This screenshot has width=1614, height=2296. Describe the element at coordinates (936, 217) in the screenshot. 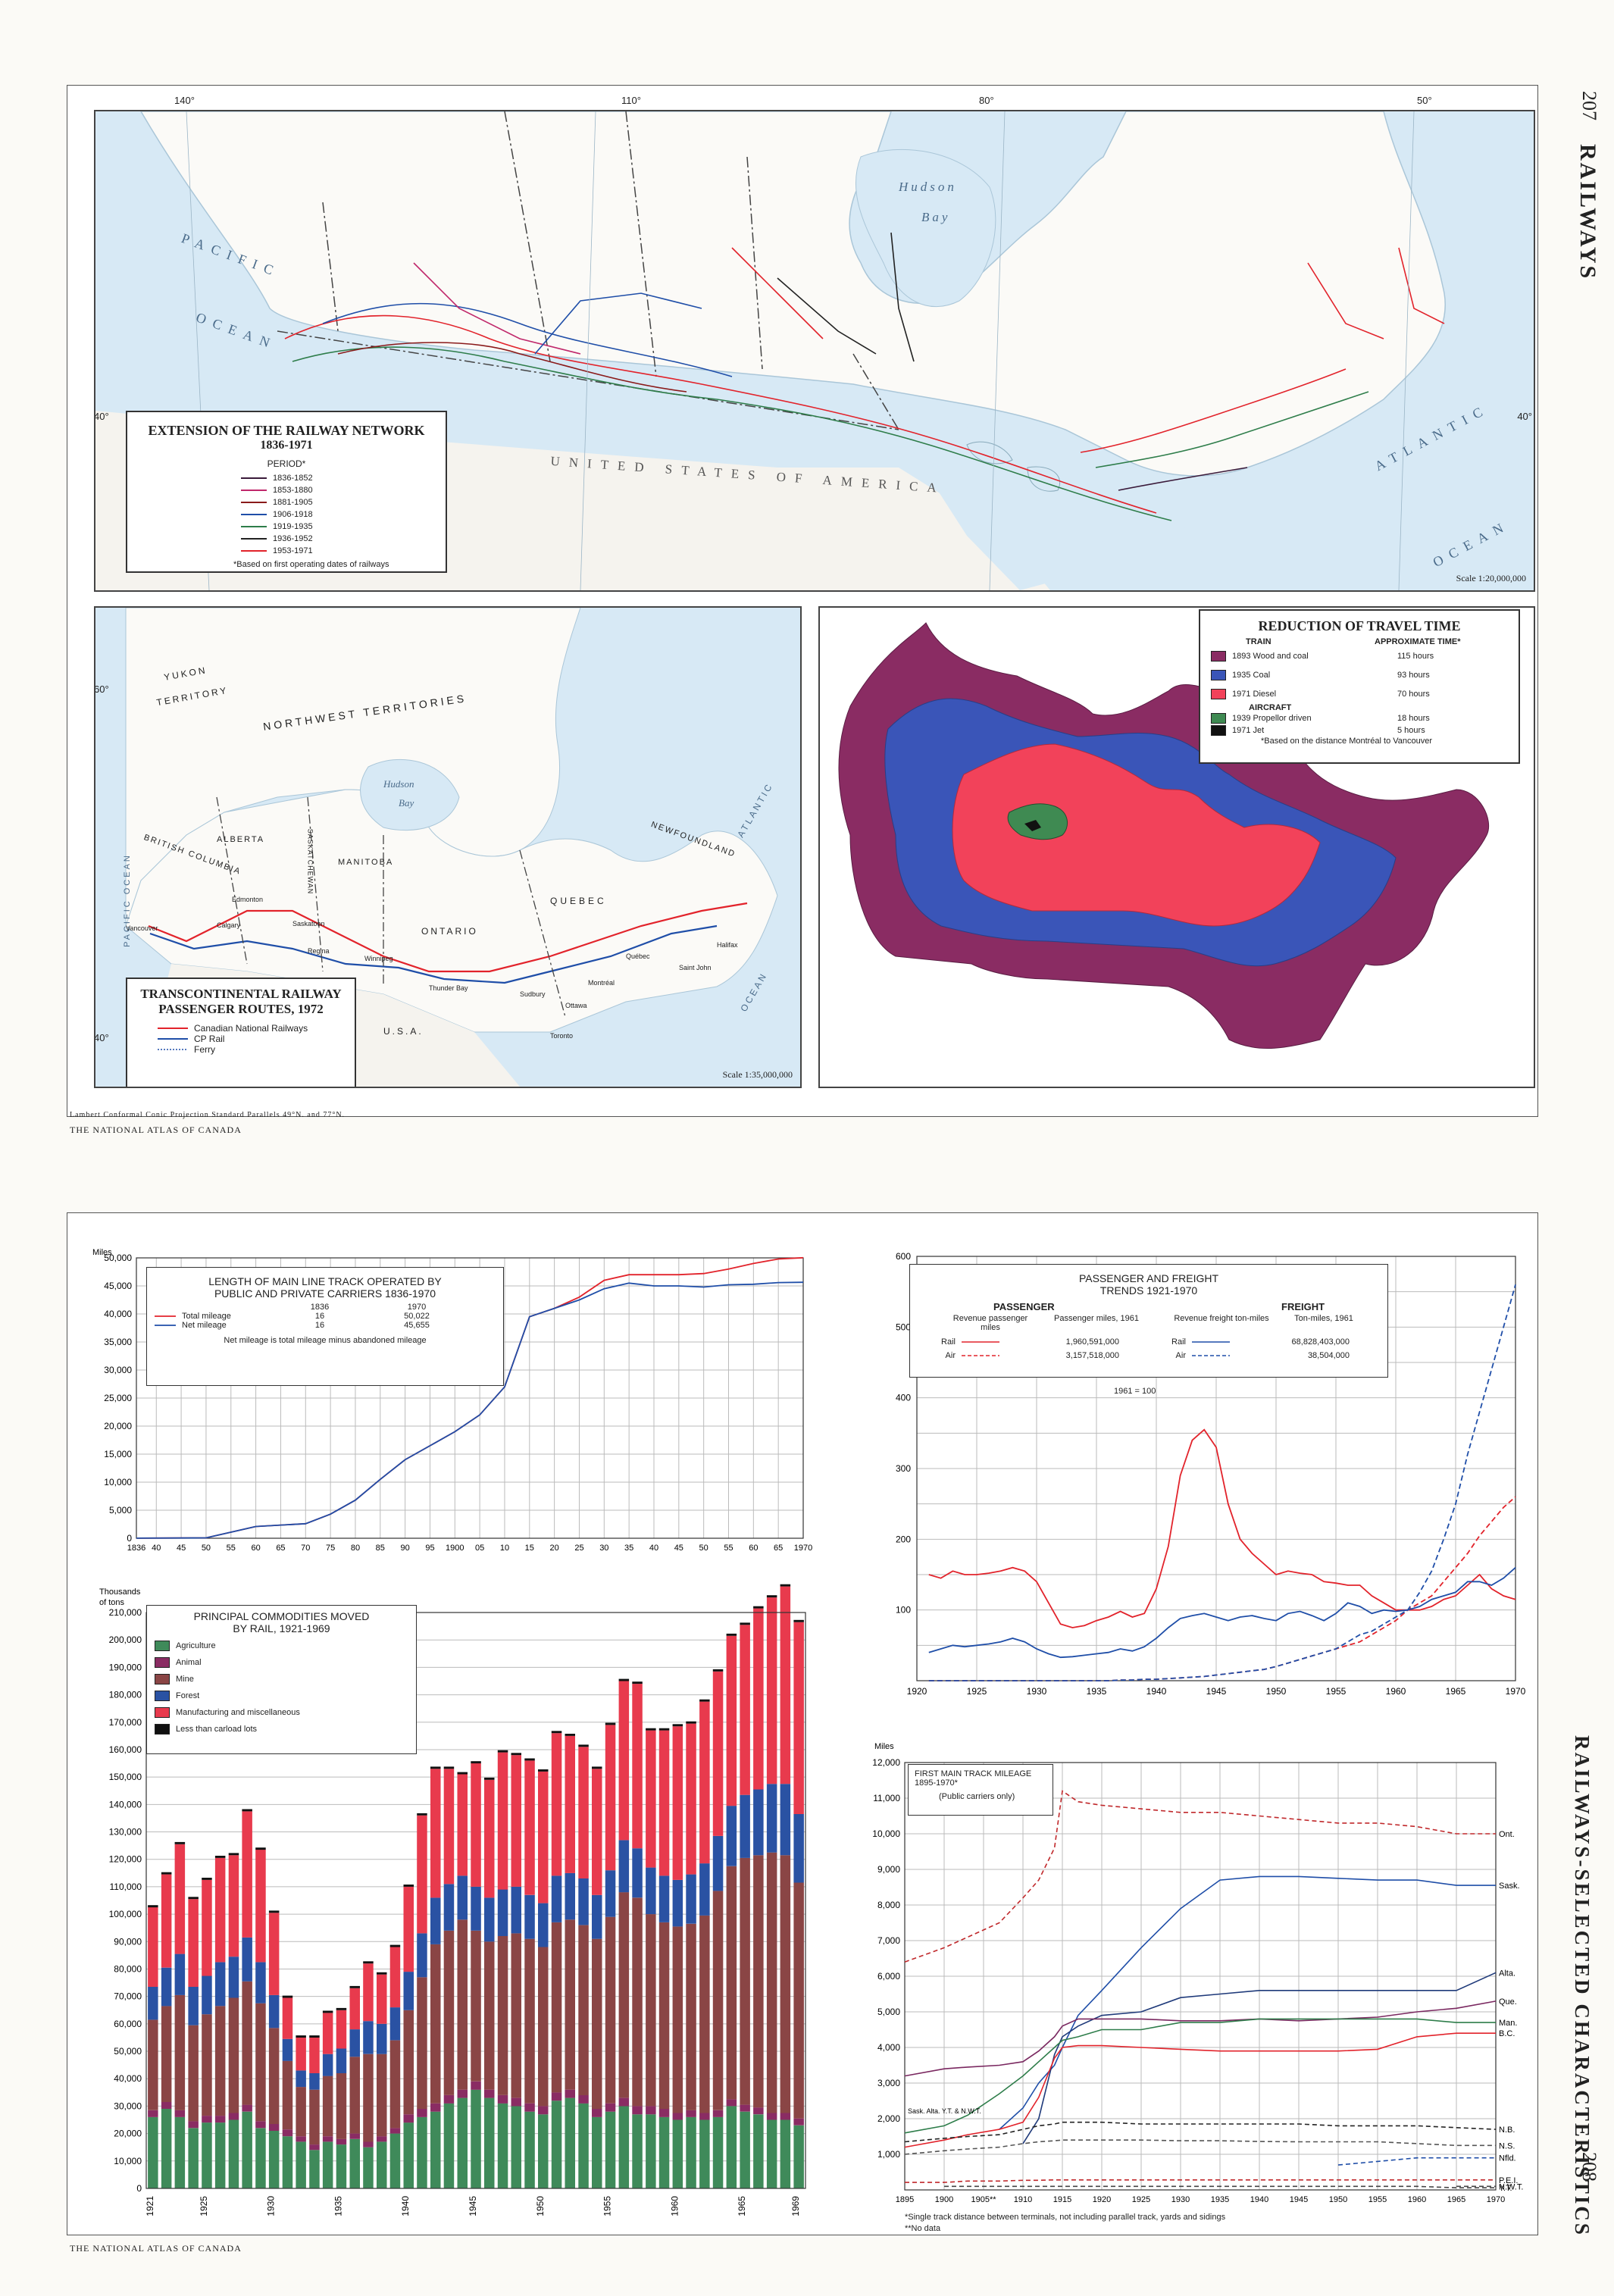

I see `bay-label: Bay` at that location.